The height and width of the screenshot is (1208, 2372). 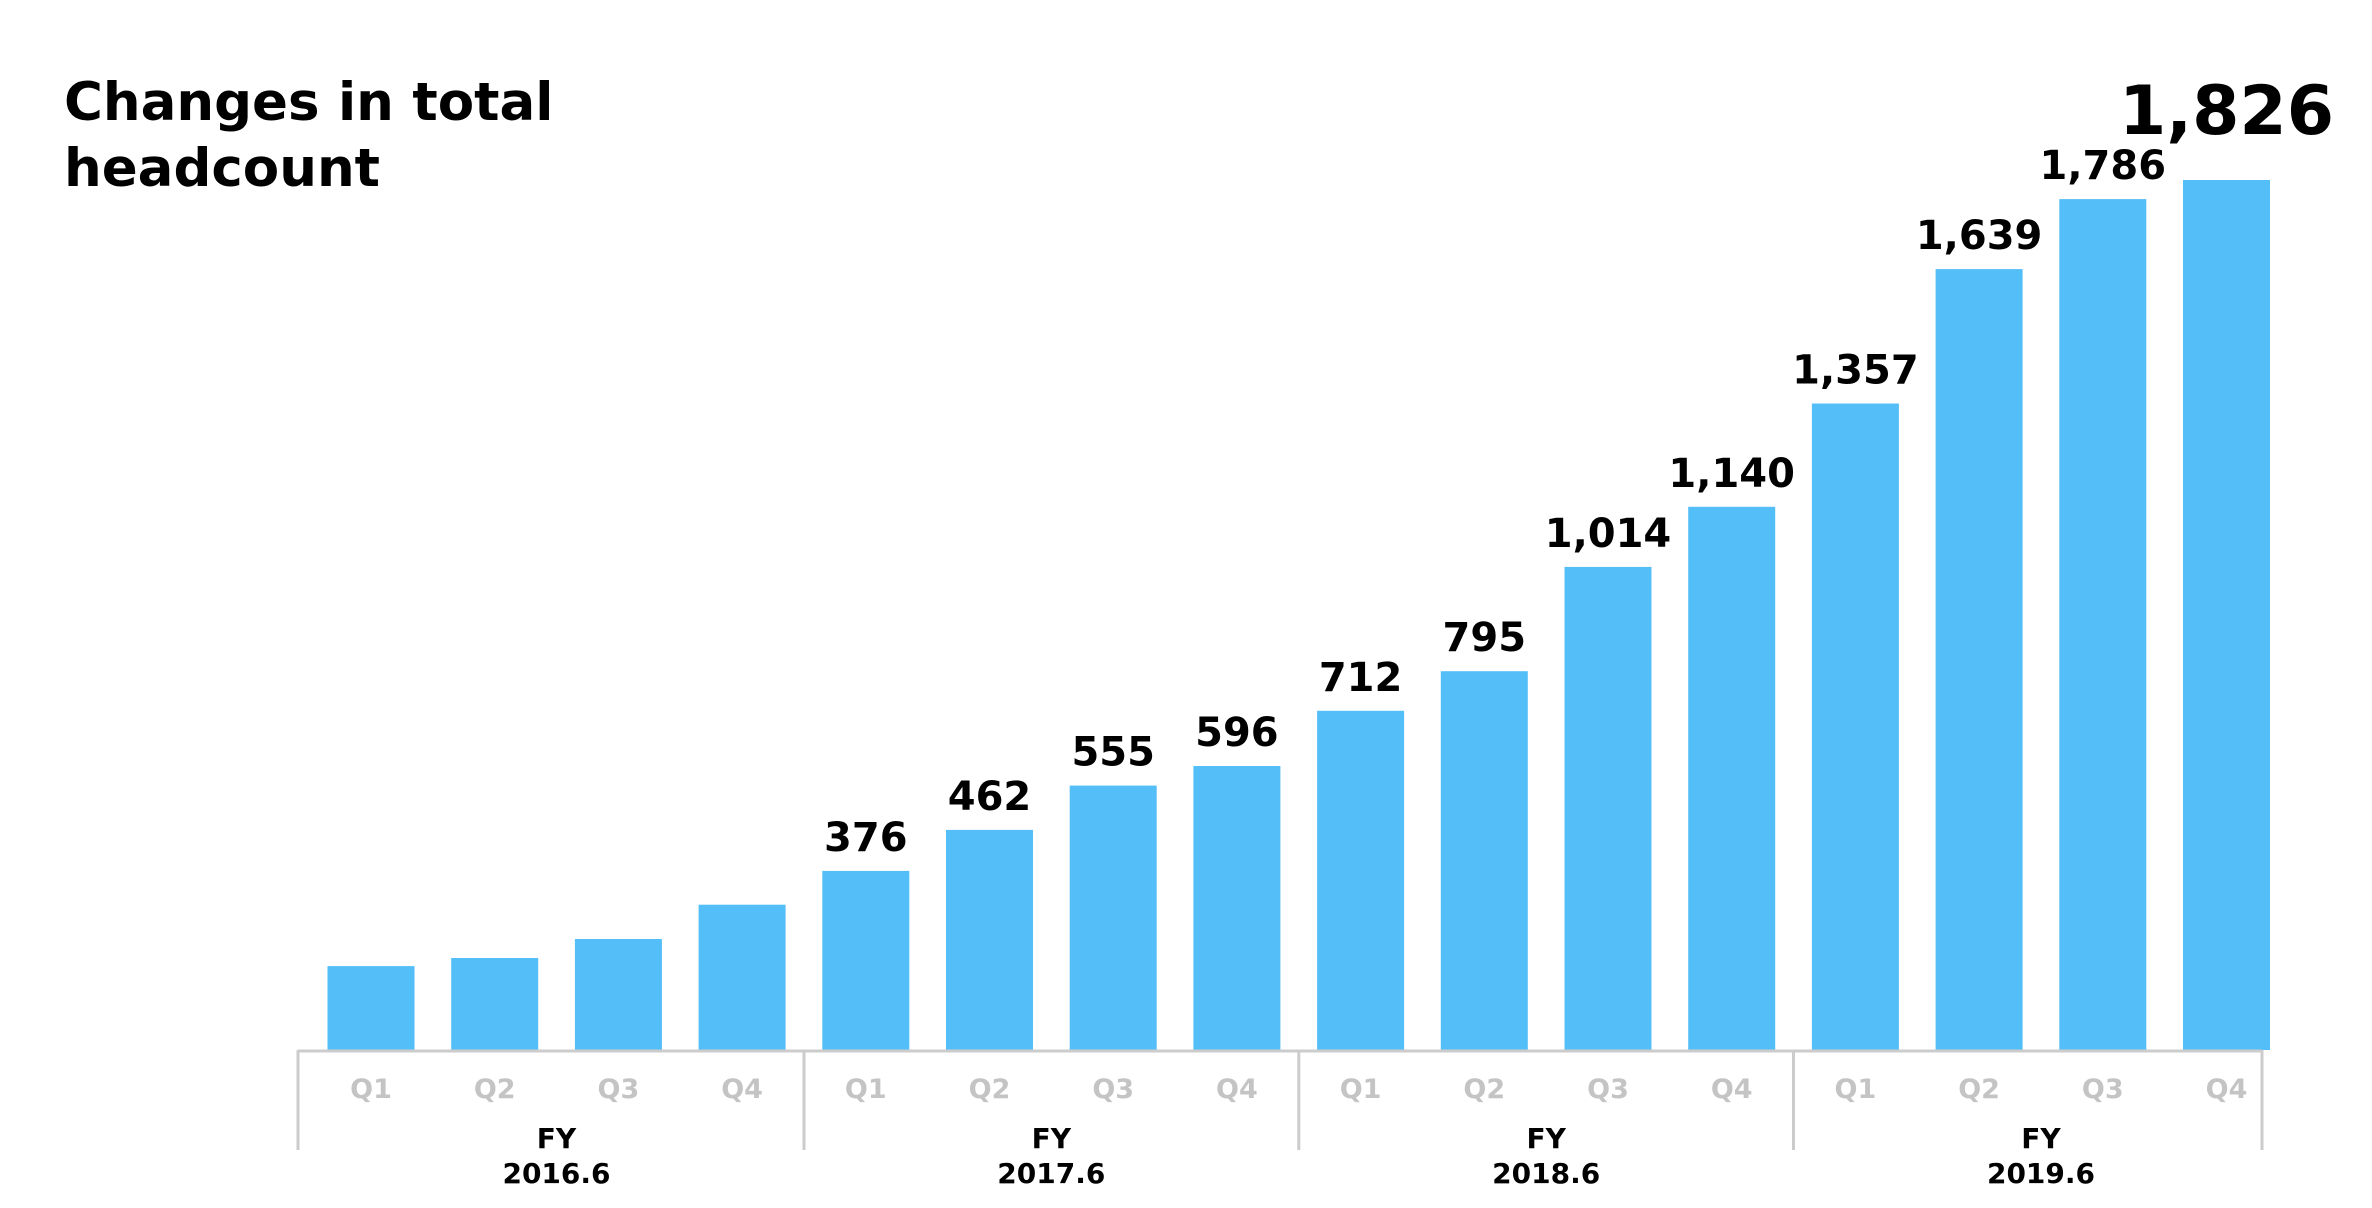 What do you see at coordinates (414, 136) in the screenshot?
I see `chart-title: Changes in total headcount` at bounding box center [414, 136].